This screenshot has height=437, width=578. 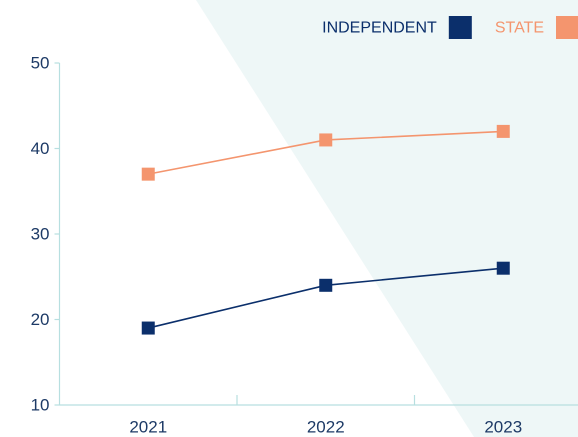 What do you see at coordinates (503, 426) in the screenshot?
I see `x-tick-label: 2023` at bounding box center [503, 426].